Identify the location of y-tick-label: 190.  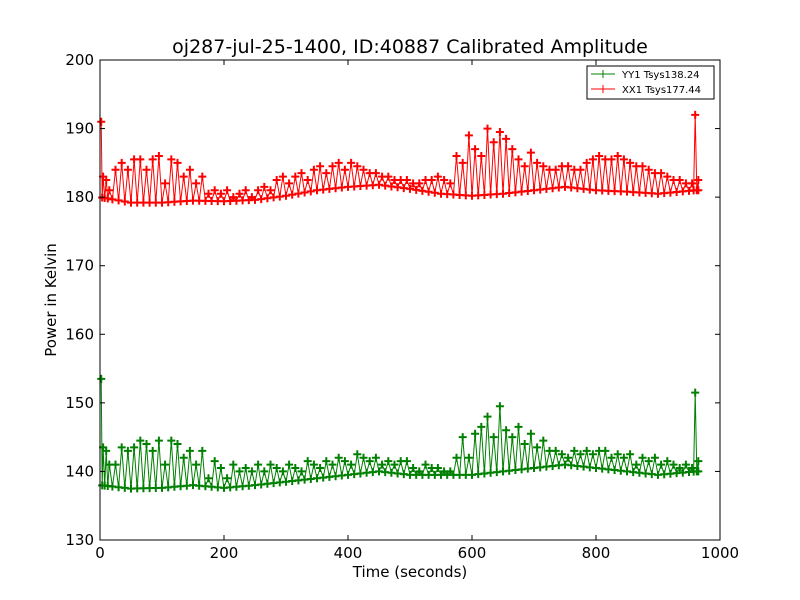
(79, 129).